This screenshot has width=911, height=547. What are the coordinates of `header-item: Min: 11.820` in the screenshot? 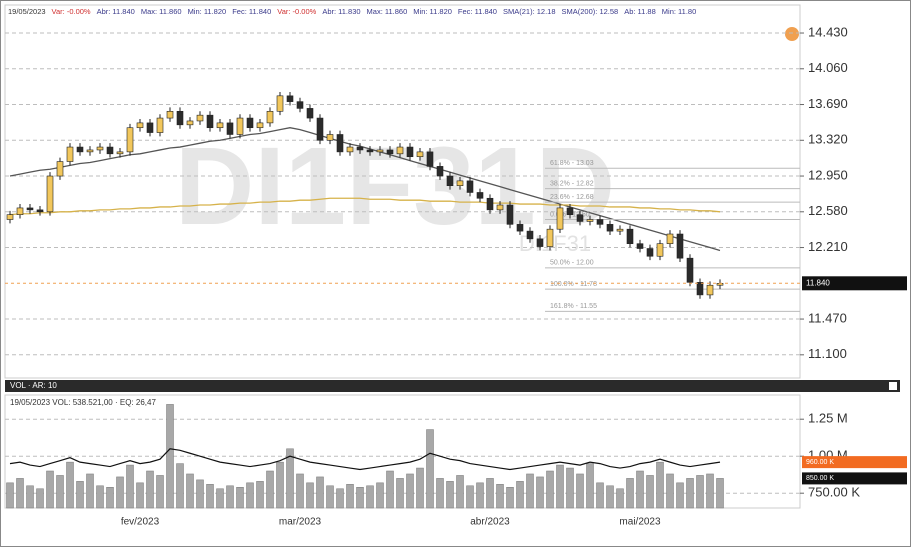 It's located at (432, 11).